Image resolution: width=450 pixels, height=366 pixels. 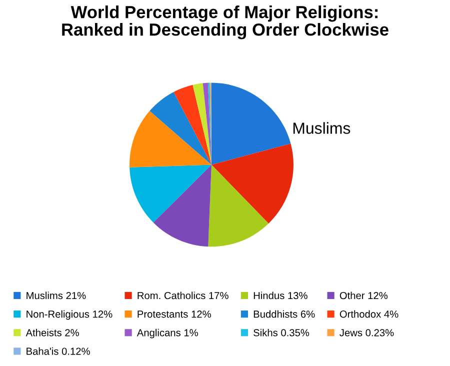 I want to click on legend-label: Rom. Catholics 17%, so click(x=183, y=296).